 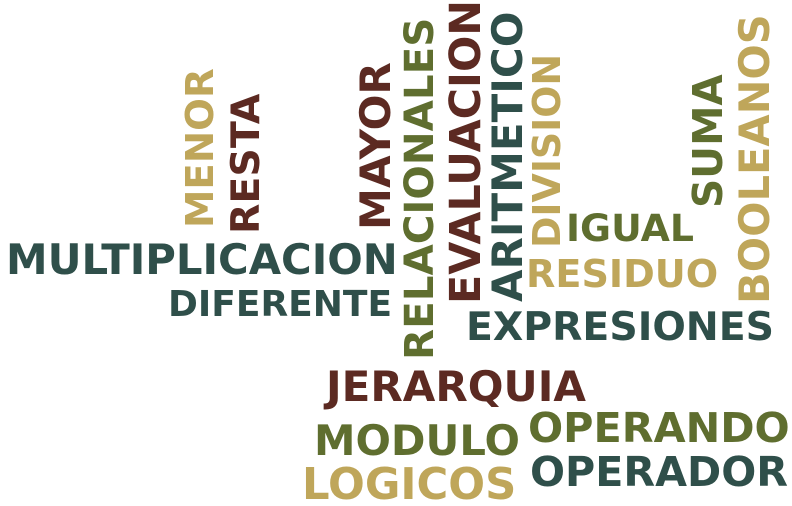 What do you see at coordinates (456, 386) in the screenshot?
I see `word-jerarquia: JERARQUIA` at bounding box center [456, 386].